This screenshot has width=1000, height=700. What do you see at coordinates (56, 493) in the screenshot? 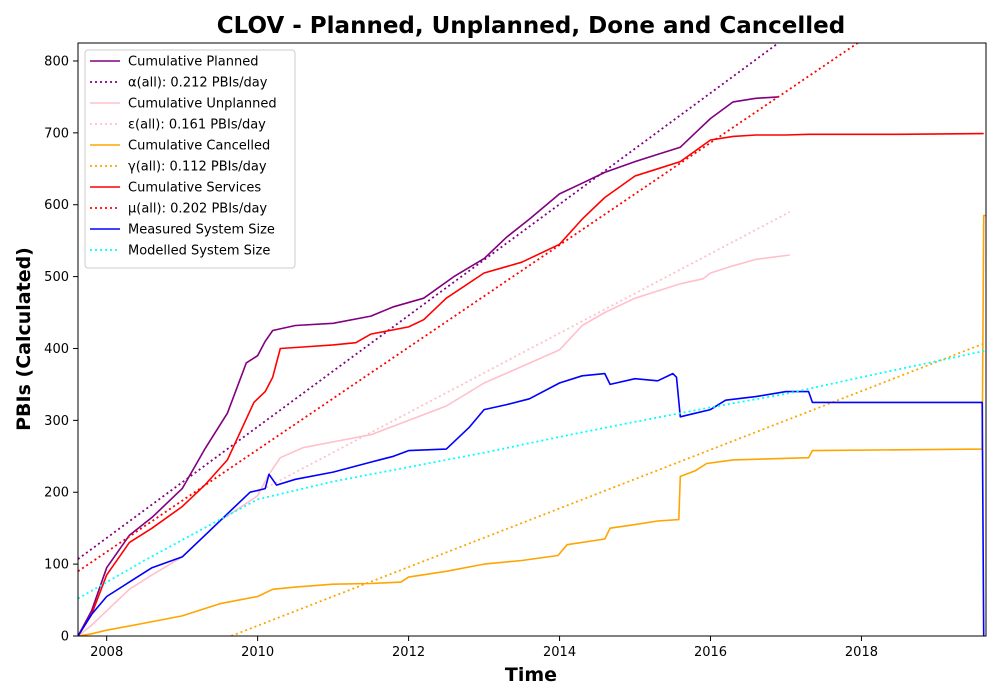
I see `y-tick-label-2: 200` at bounding box center [56, 493].